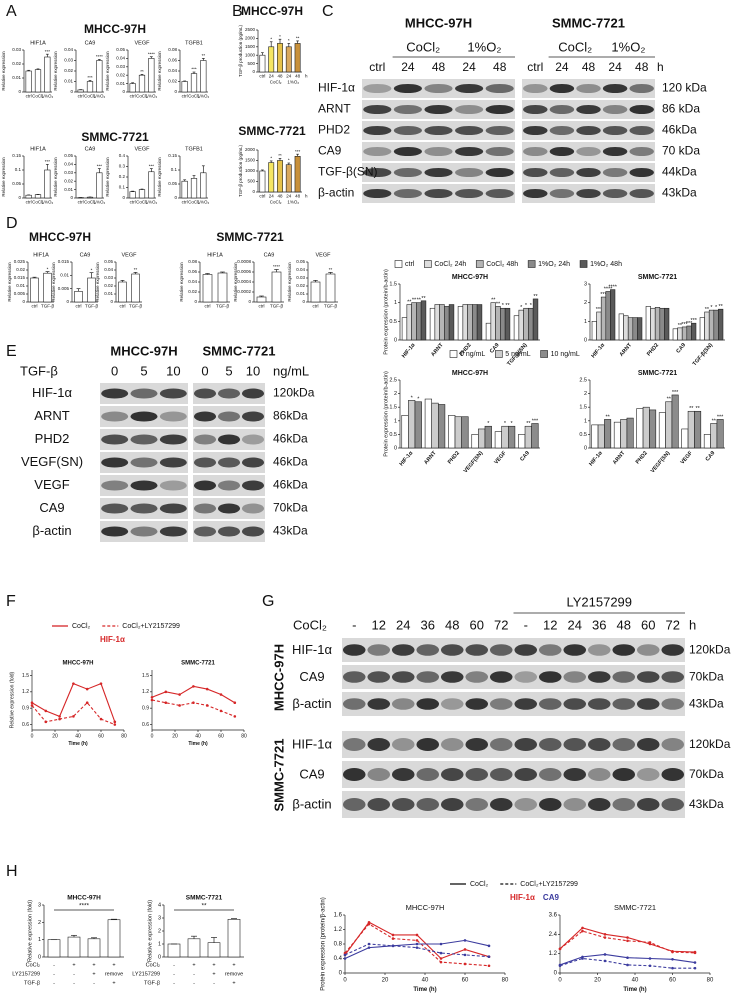 The width and height of the screenshot is (734, 998). Describe the element at coordinates (193, 694) in the screenshot. I see `series-line` at that location.